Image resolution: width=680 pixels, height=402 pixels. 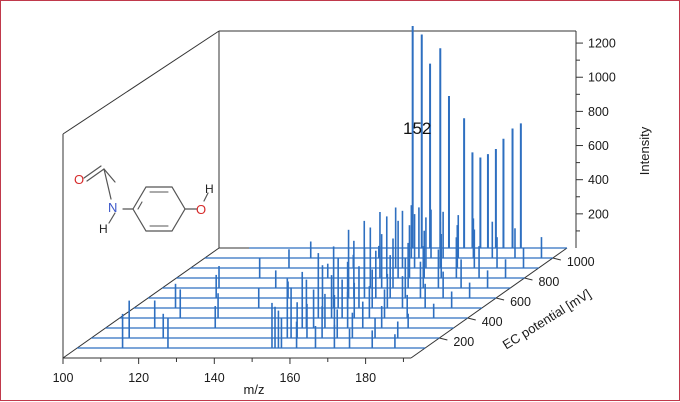 What do you see at coordinates (209, 189) in the screenshot?
I see `oh-hydrogen-label: H` at bounding box center [209, 189].